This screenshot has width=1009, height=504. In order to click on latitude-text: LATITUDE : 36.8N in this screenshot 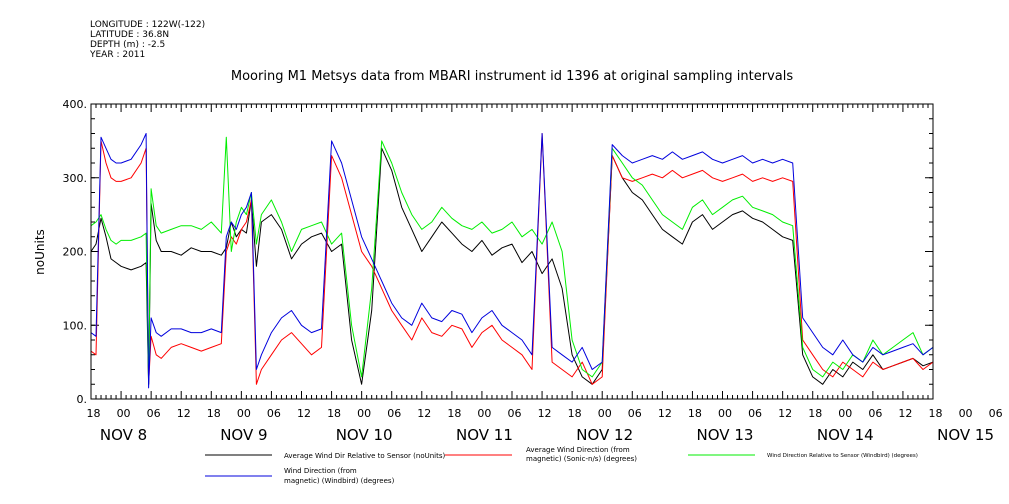, I will do `click(130, 35)`.